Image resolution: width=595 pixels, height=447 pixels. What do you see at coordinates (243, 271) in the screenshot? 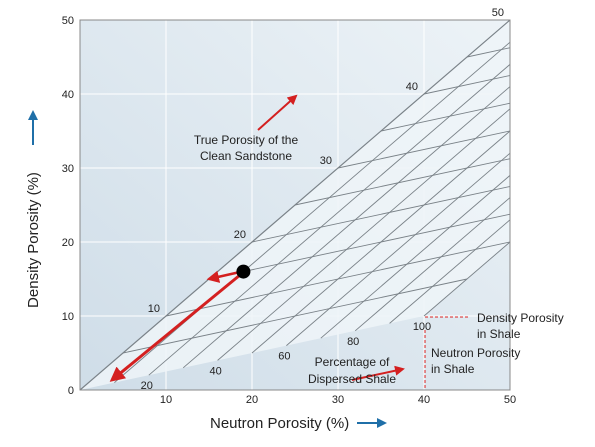
I see `data-point` at bounding box center [243, 271].